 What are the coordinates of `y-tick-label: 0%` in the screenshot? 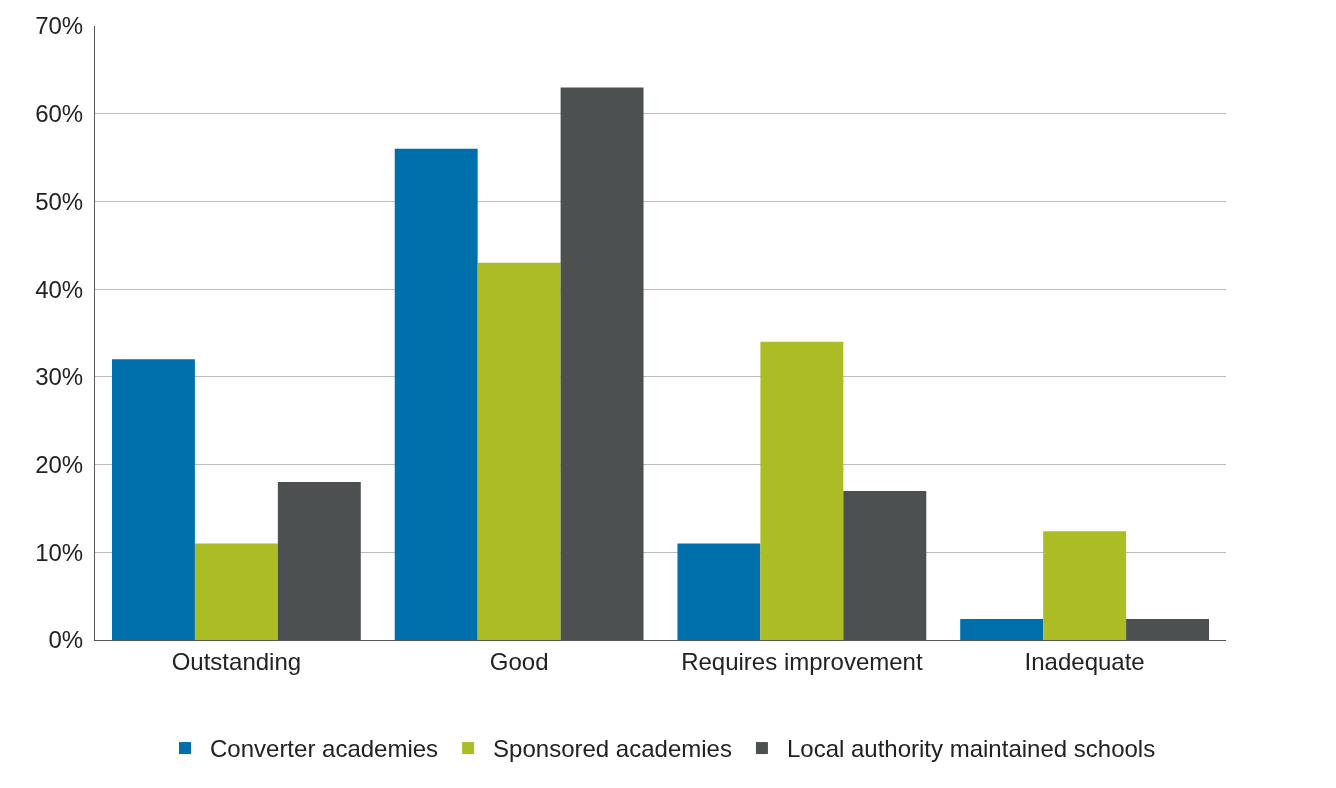 It's located at (66, 640).